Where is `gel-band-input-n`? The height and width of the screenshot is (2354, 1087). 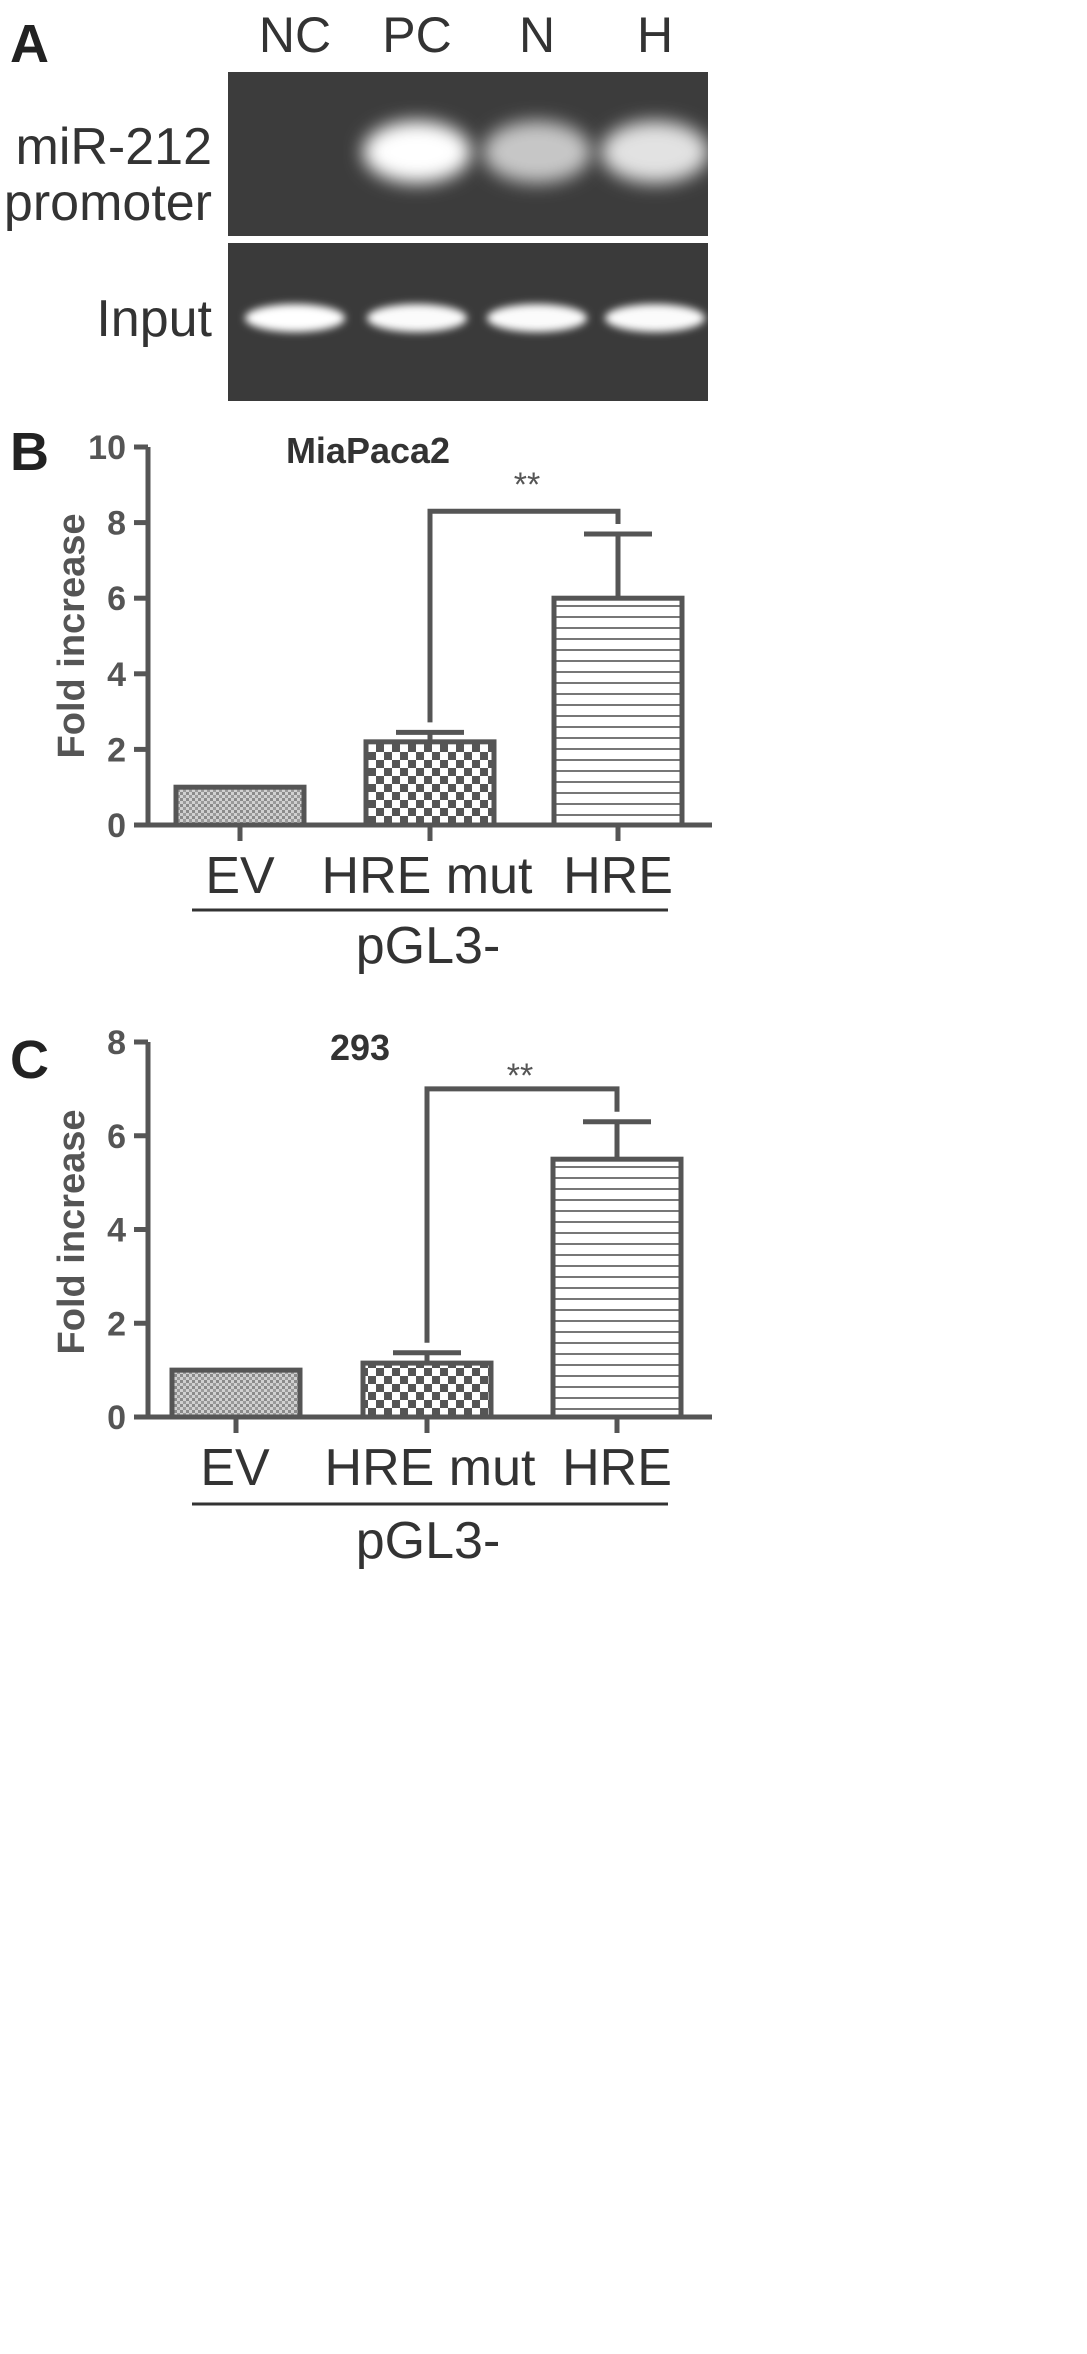 gel-band-input-n is located at coordinates (537, 318).